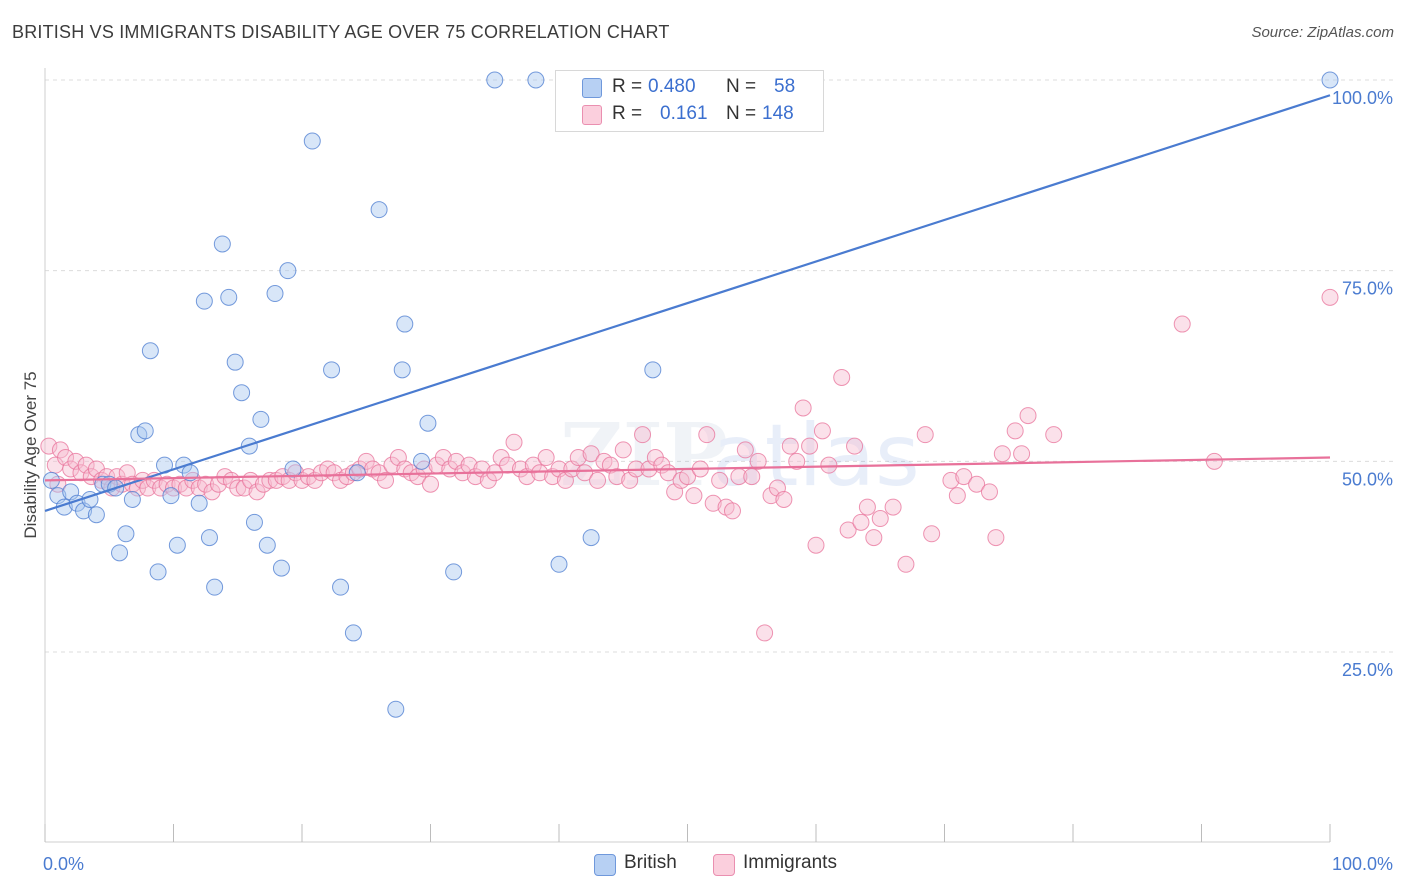 This screenshot has width=1406, height=892. I want to click on y-axis-title: Disability Age Over 75, so click(30, 454).